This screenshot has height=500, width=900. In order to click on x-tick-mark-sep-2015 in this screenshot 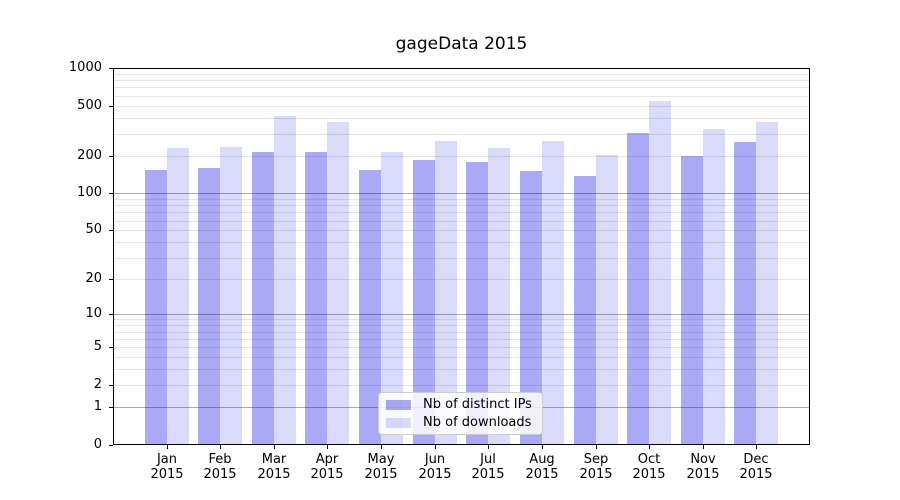, I will do `click(596, 447)`.